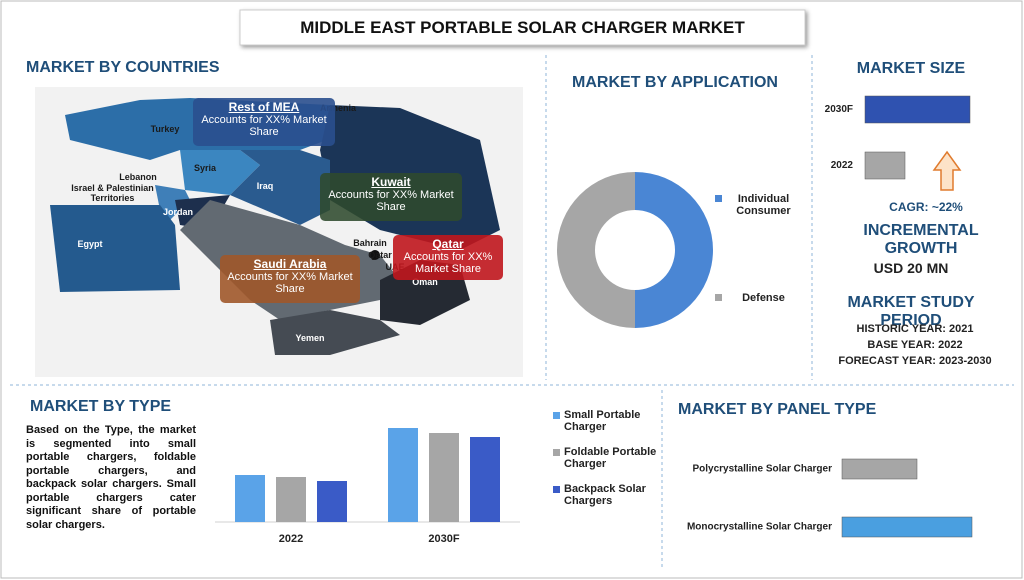 Image resolution: width=1024 pixels, height=580 pixels. What do you see at coordinates (205, 168) in the screenshot?
I see `map-label: Syria` at bounding box center [205, 168].